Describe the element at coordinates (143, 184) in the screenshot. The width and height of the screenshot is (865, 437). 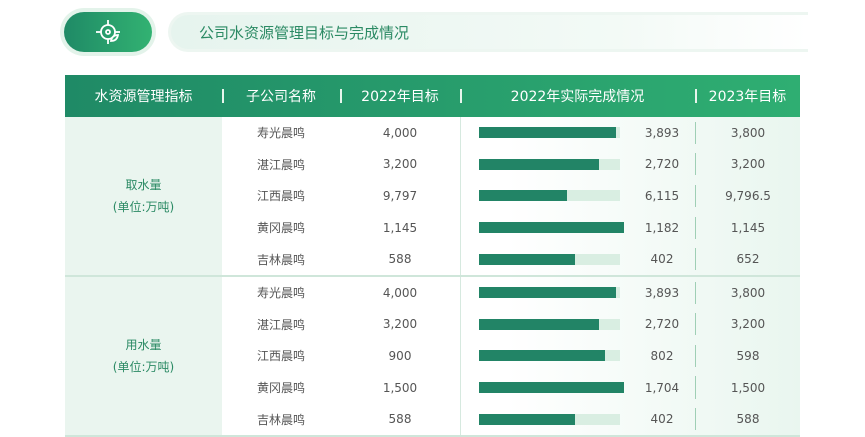
I see `metric-name: 取水量` at that location.